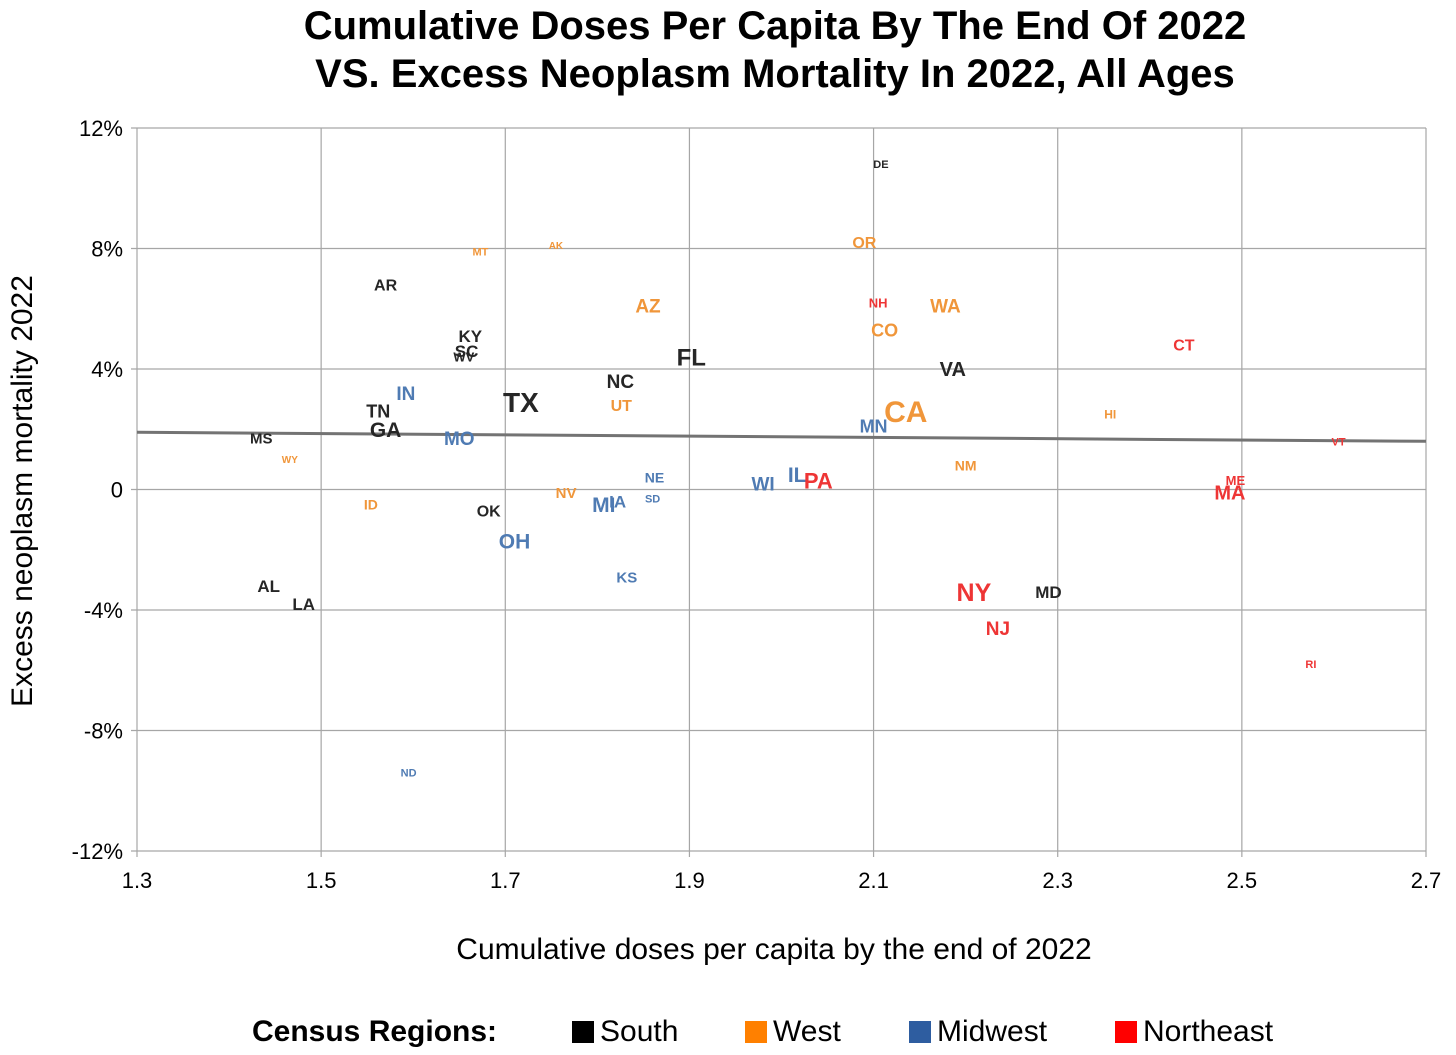 This screenshot has height=1055, width=1456. I want to click on point-ma: MA, so click(1229, 494).